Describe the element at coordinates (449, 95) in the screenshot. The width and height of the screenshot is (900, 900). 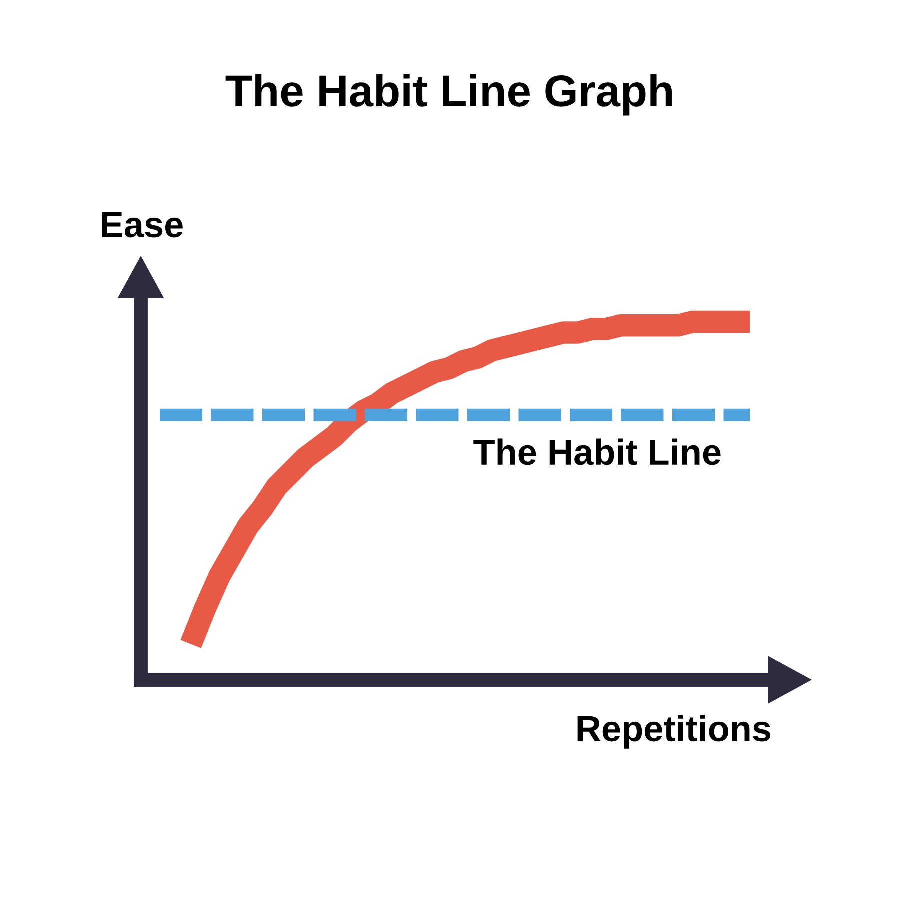
I see `chart-title: The Habit Line Graph` at that location.